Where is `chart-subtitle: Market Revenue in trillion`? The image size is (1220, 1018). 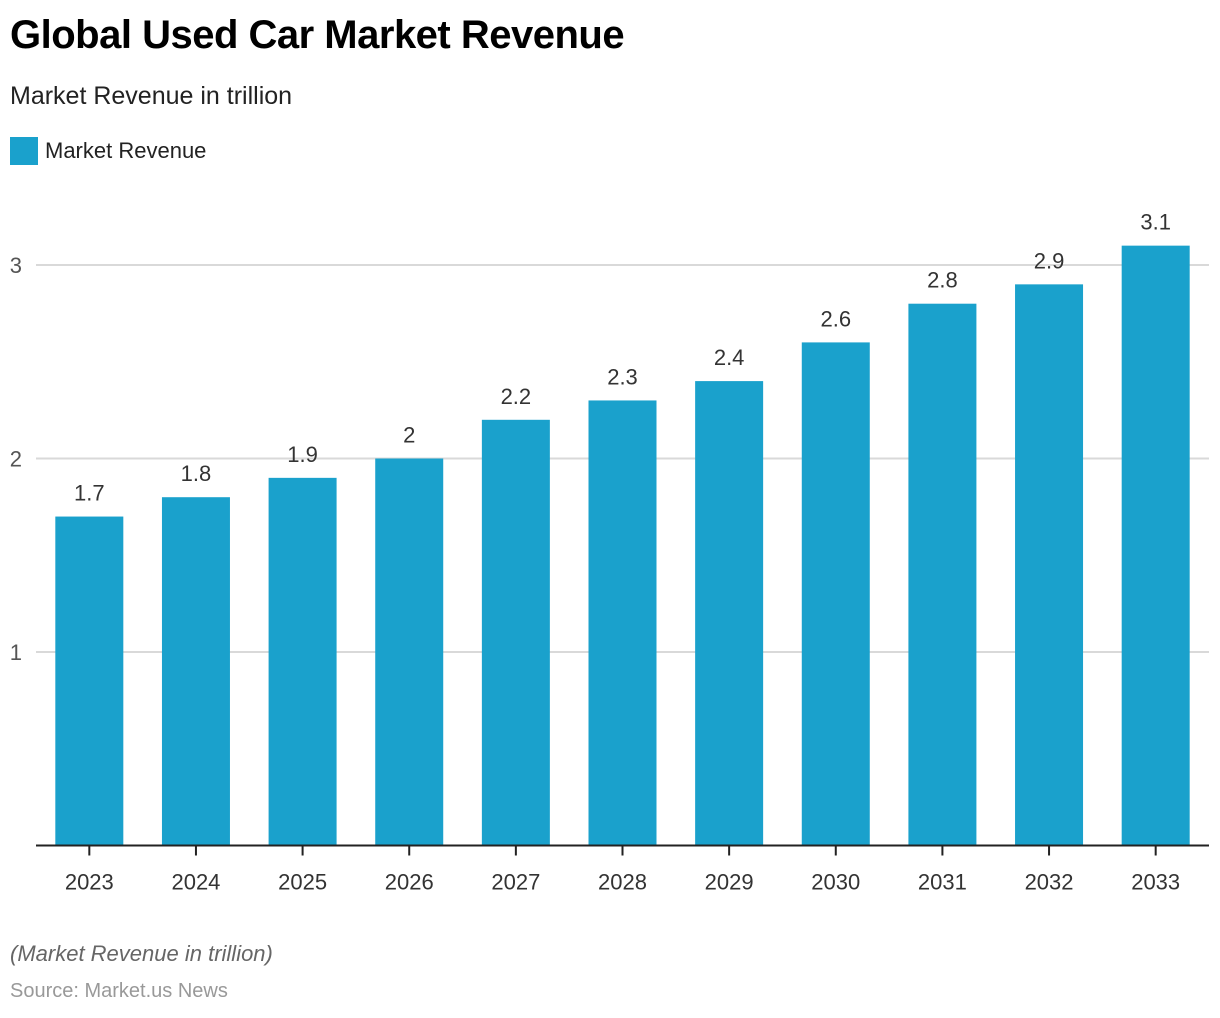 chart-subtitle: Market Revenue in trillion is located at coordinates (151, 96).